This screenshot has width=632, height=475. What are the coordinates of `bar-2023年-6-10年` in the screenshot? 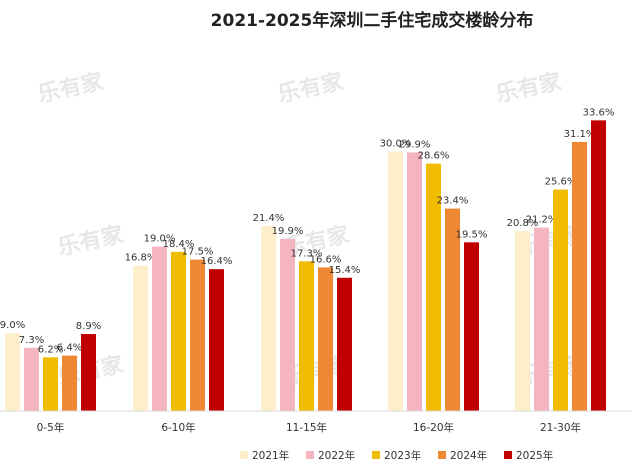 It's located at (178, 331).